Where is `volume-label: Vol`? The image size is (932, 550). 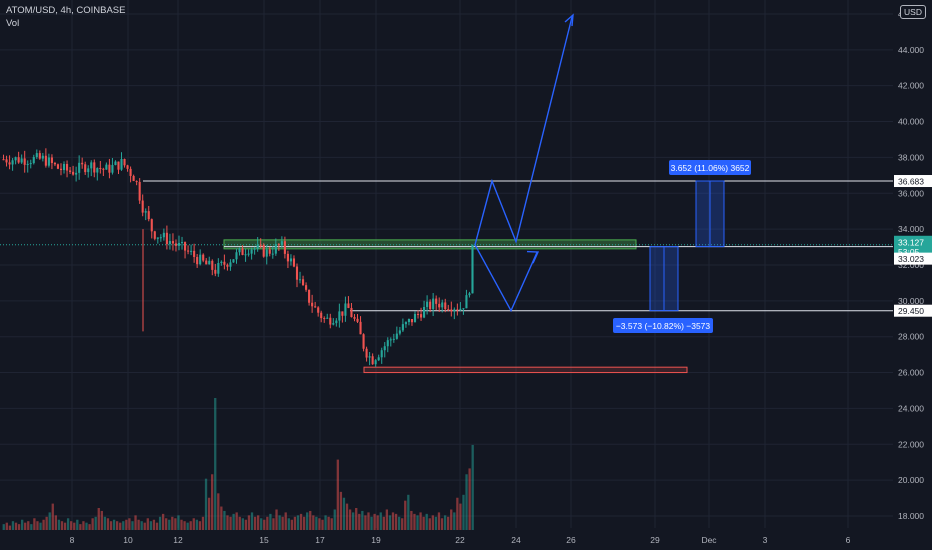 volume-label: Vol is located at coordinates (13, 23).